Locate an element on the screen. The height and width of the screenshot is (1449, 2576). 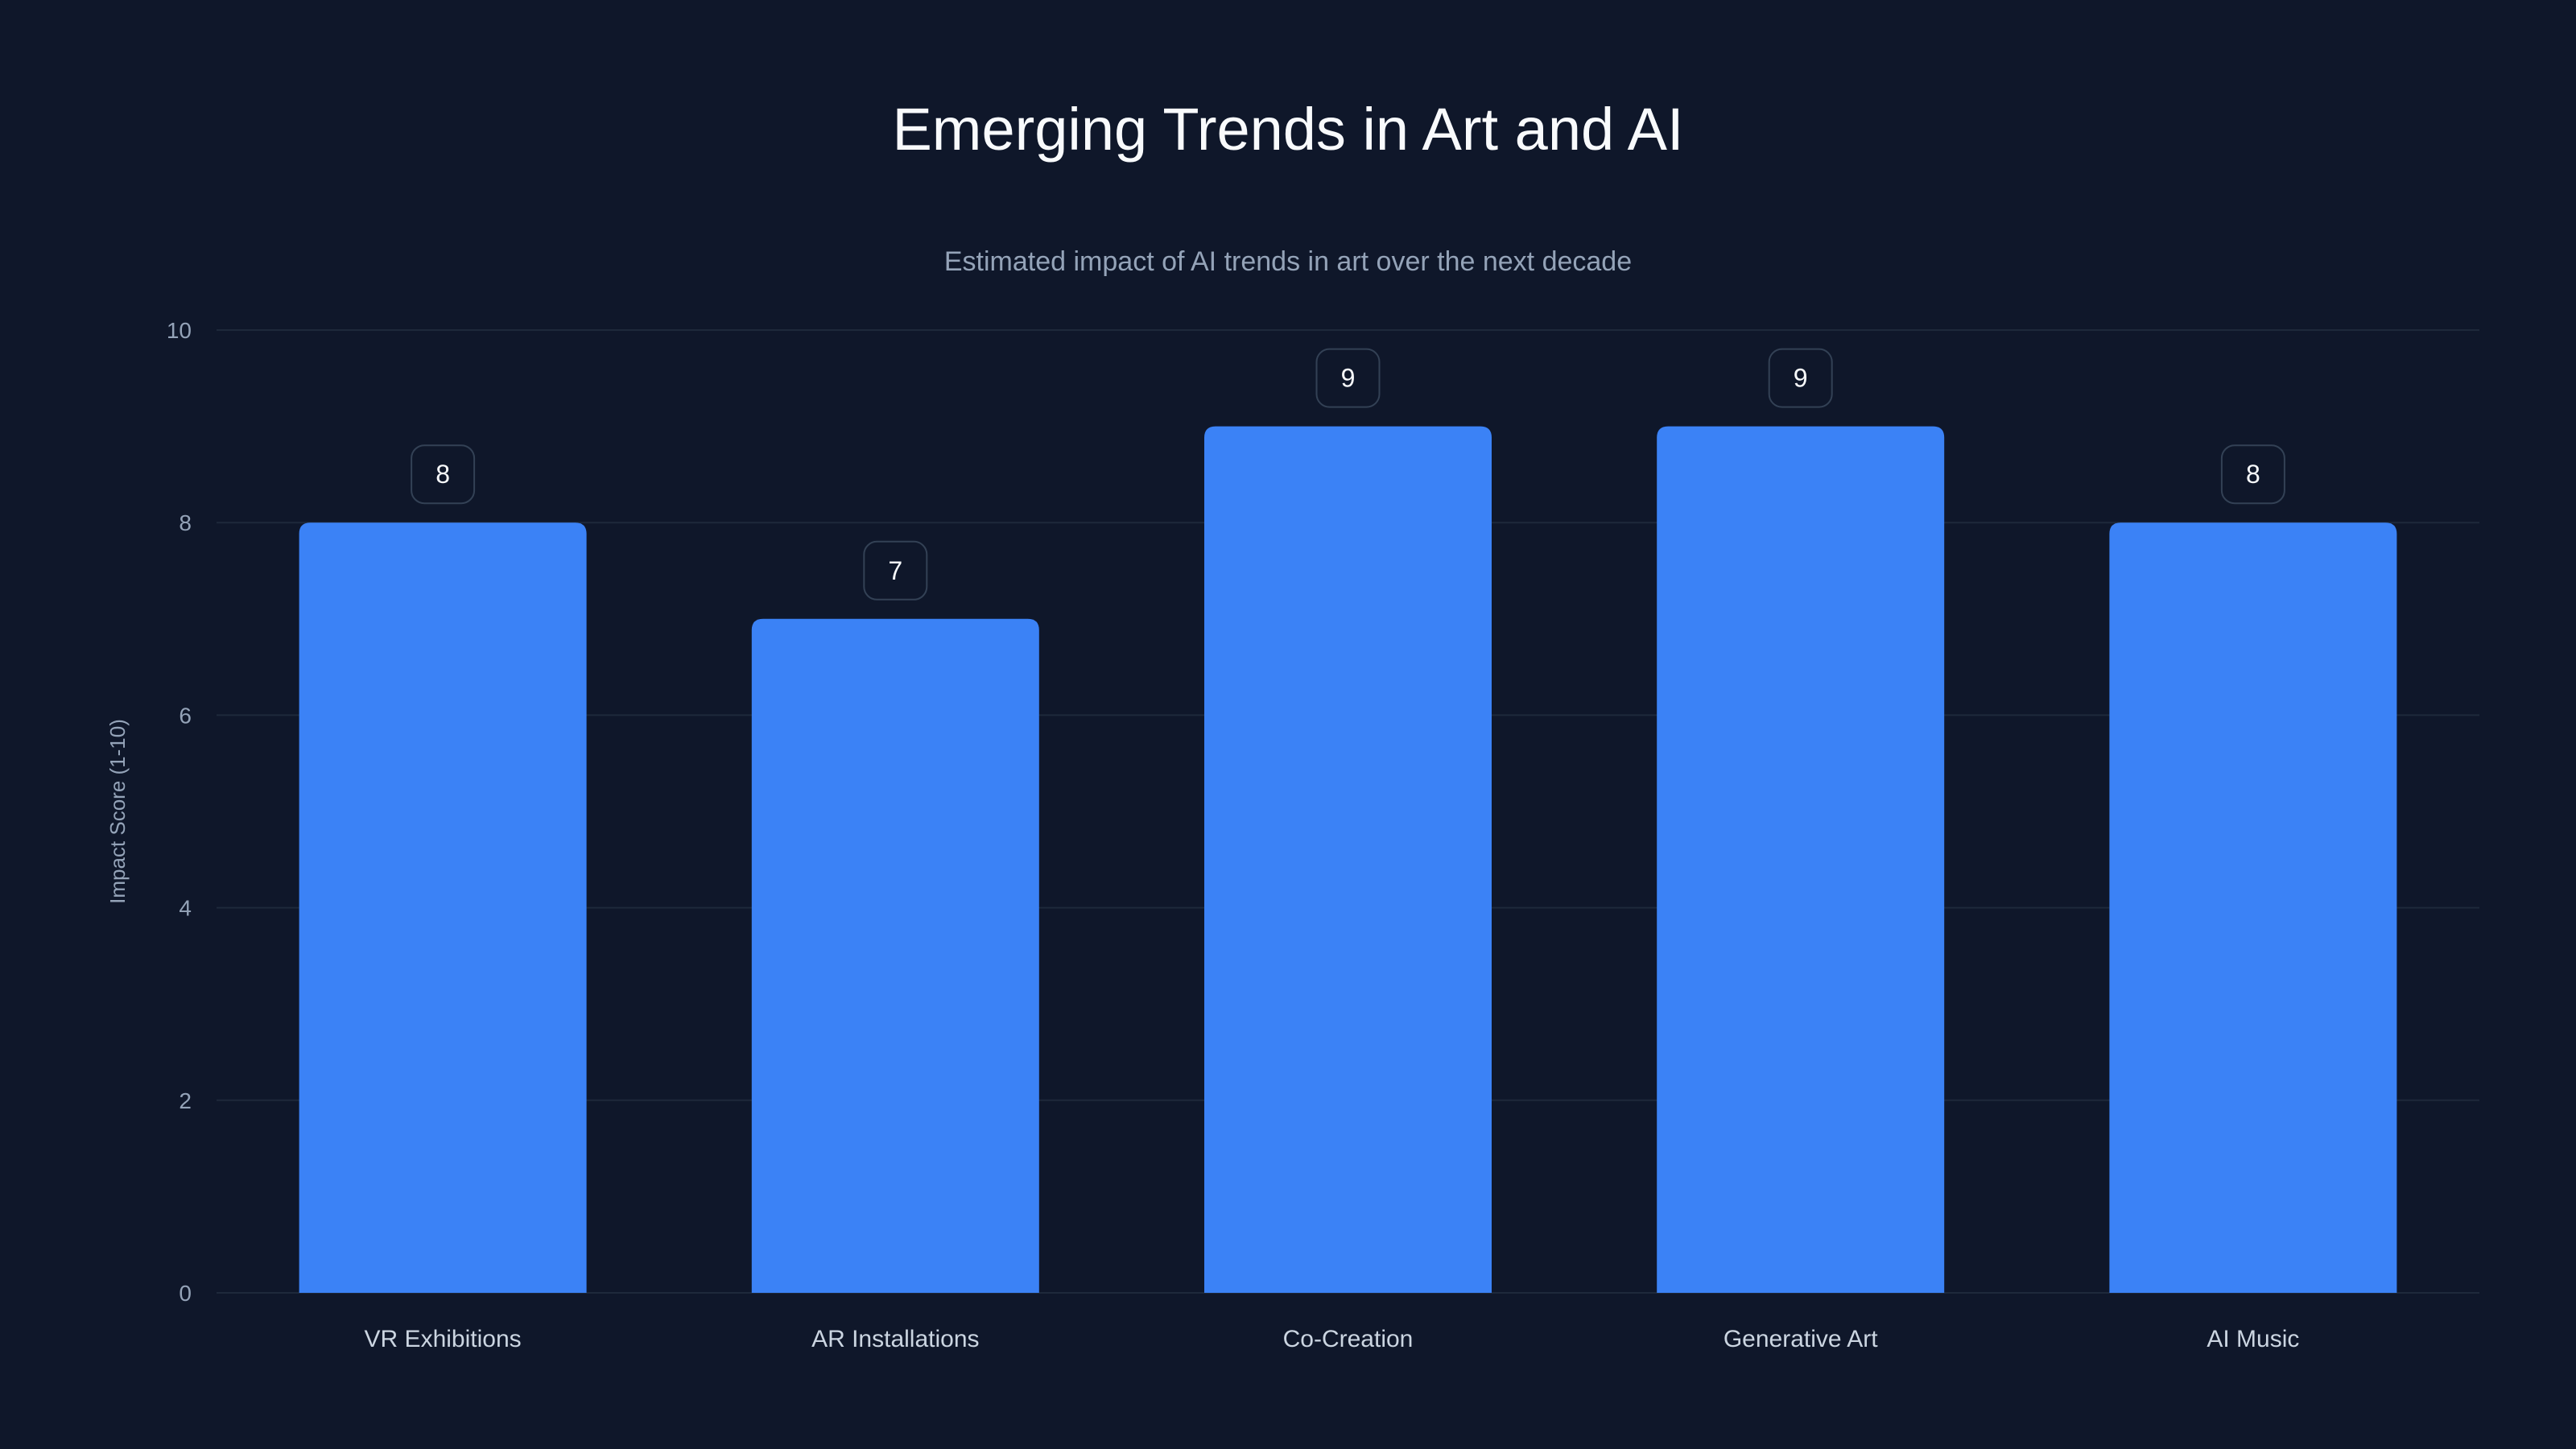
y-tick-label: 0 is located at coordinates (185, 1293).